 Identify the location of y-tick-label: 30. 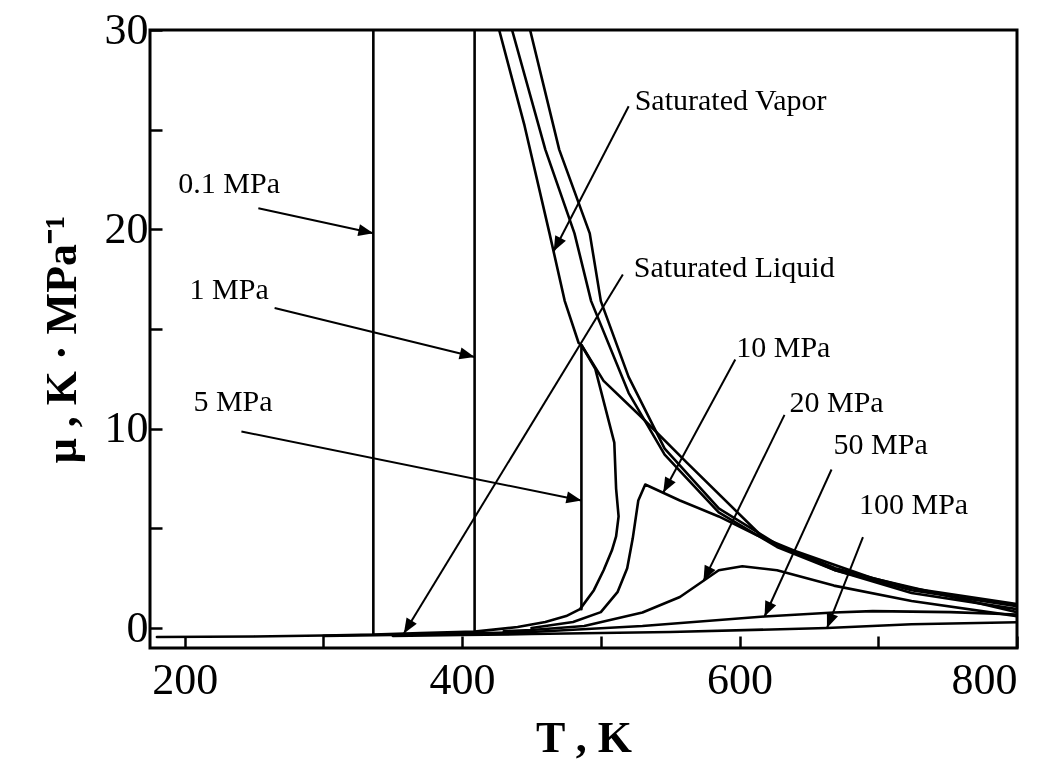
(126, 29).